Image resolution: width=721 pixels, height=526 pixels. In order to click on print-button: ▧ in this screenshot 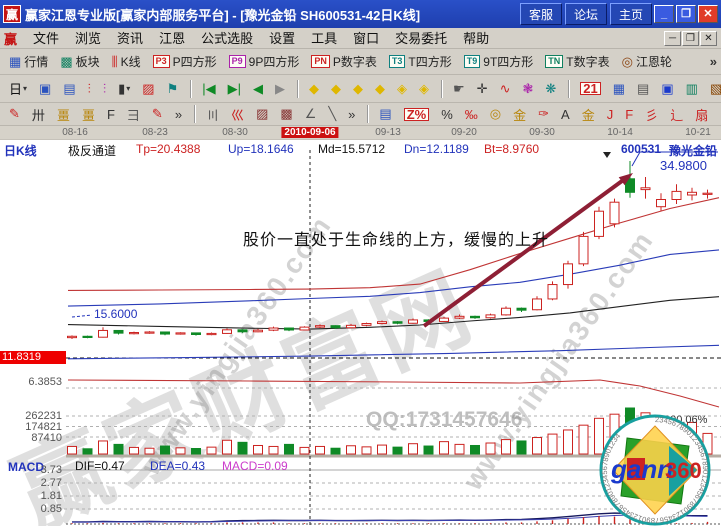, I will do `click(713, 89)`.